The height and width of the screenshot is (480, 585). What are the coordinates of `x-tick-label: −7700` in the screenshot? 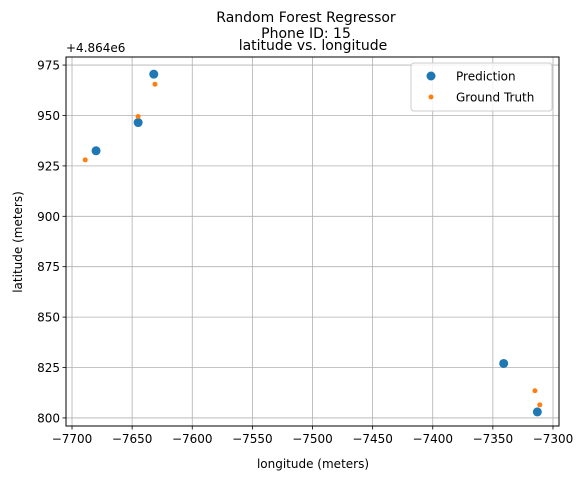 It's located at (72, 439).